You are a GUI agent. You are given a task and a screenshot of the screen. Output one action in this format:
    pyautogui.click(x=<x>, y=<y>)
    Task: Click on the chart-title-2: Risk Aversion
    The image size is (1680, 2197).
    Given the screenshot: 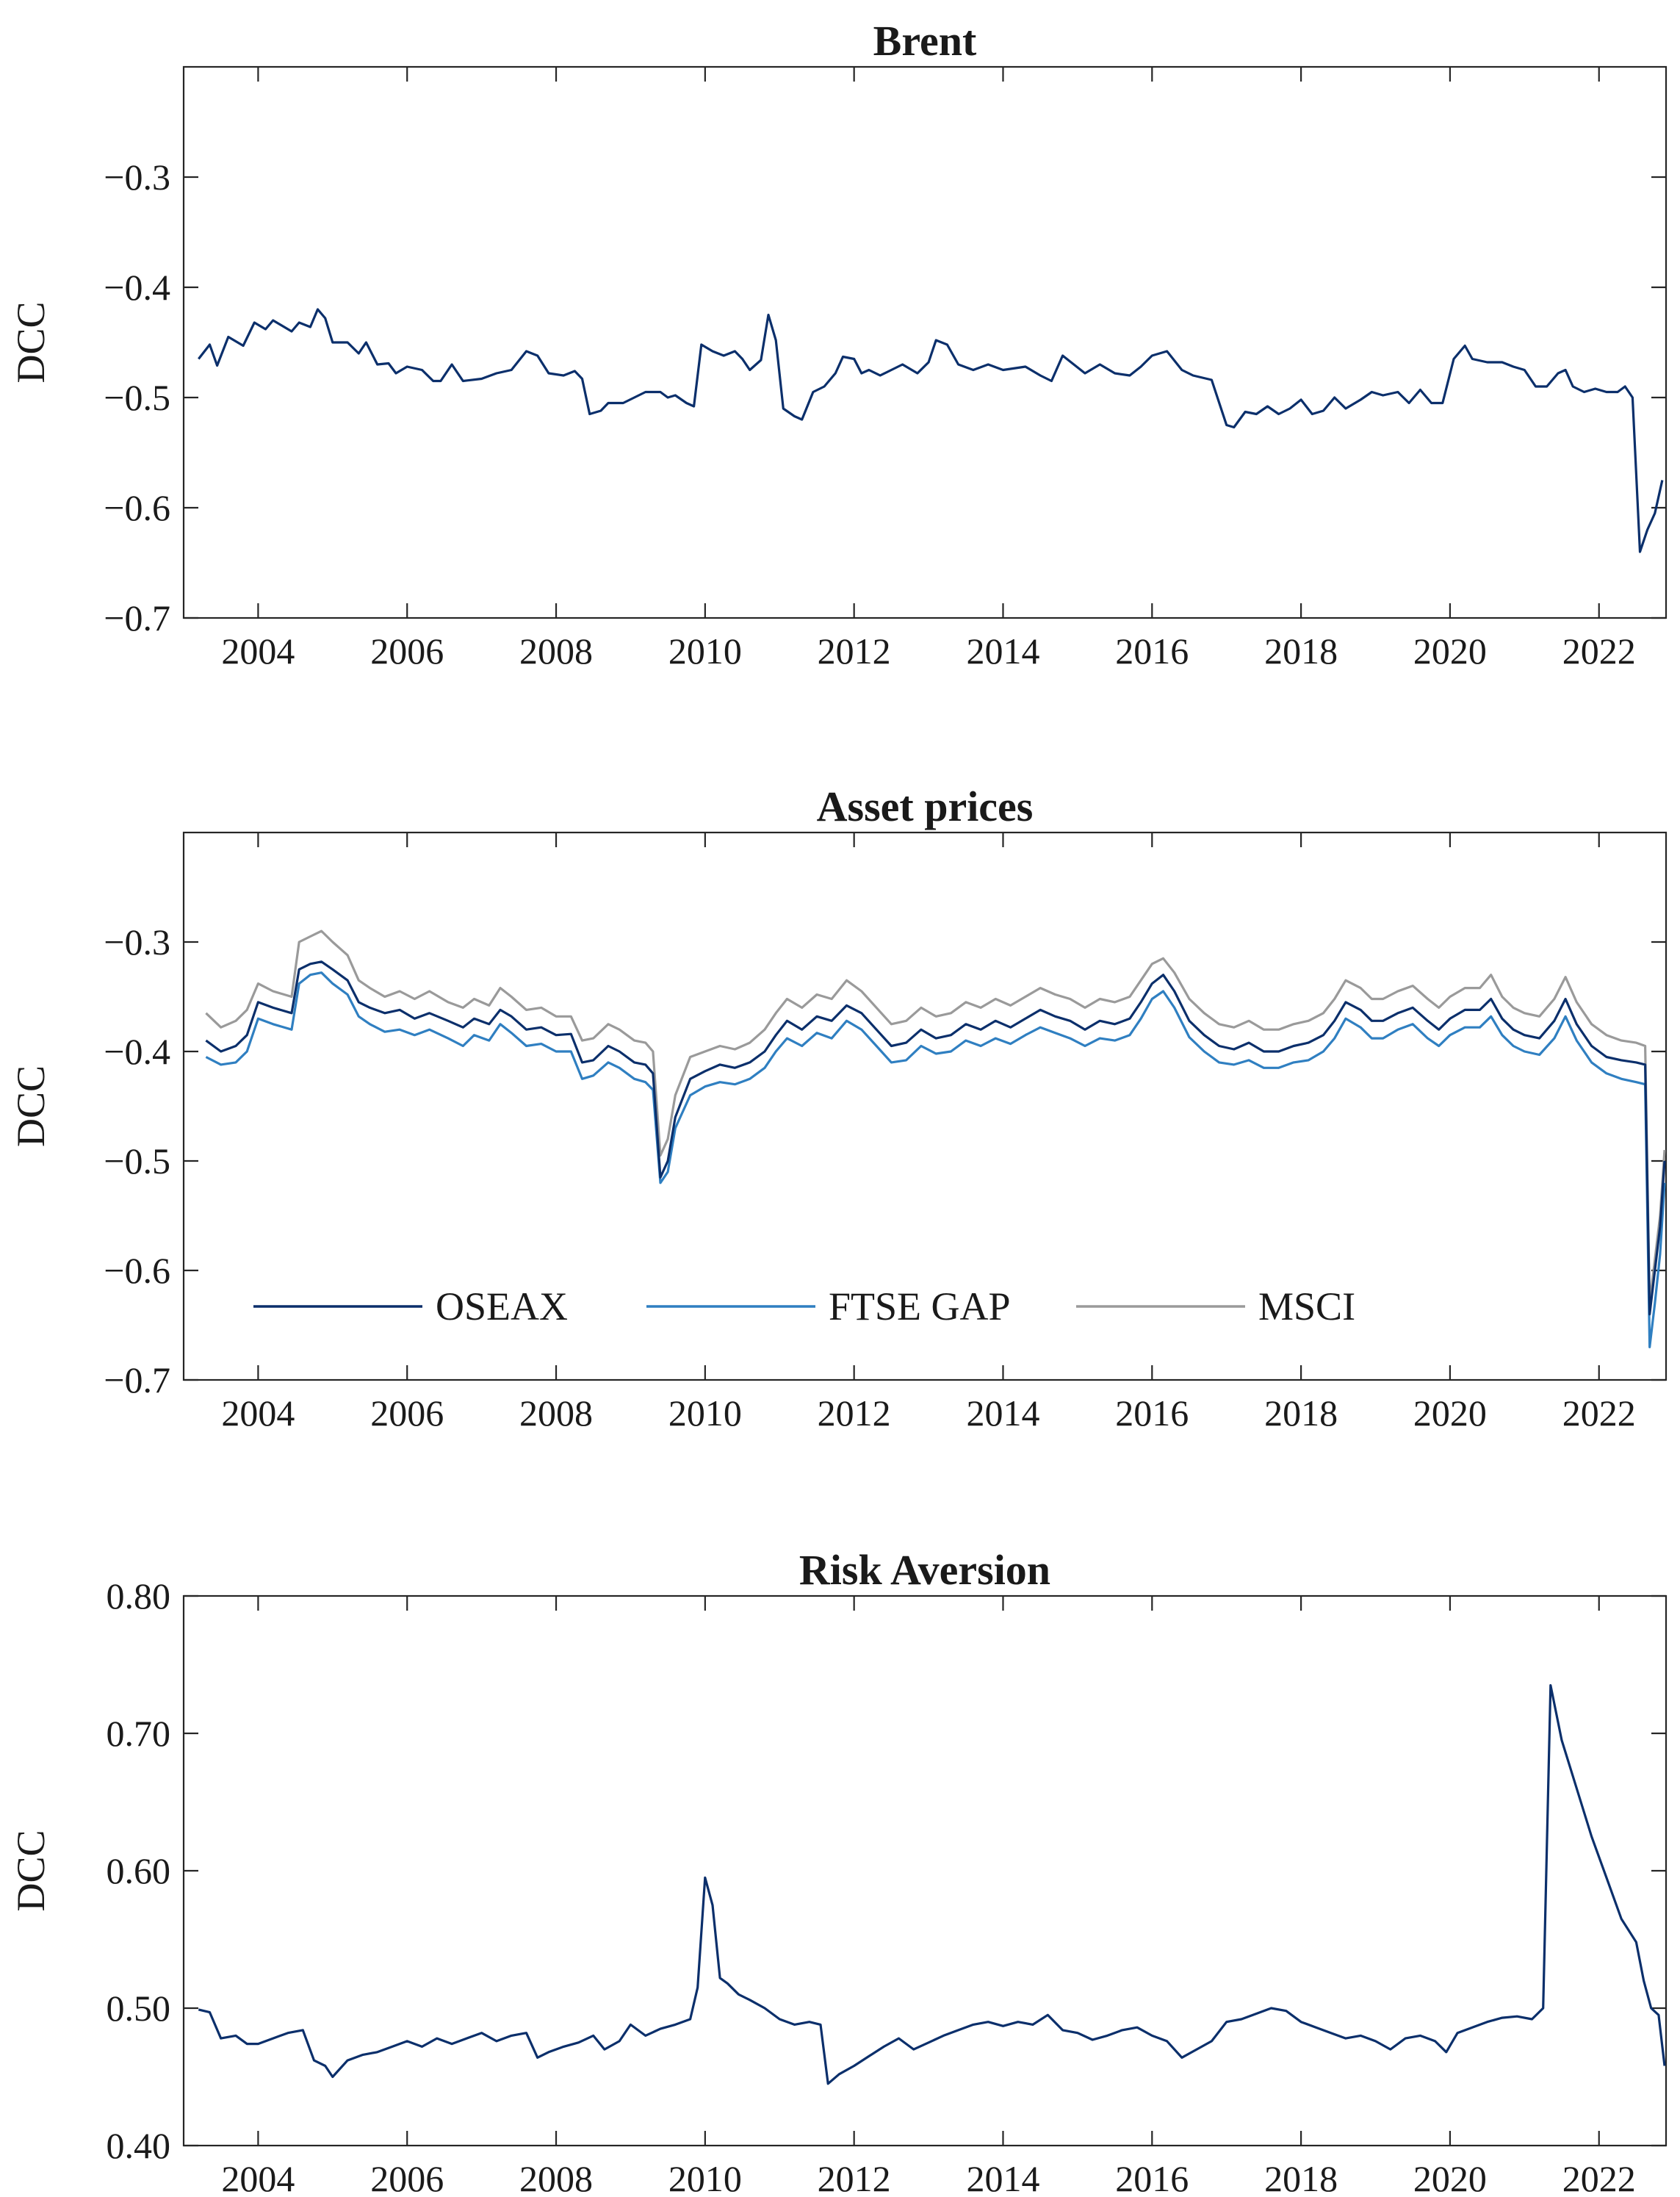 What is the action you would take?
    pyautogui.click(x=924, y=1570)
    